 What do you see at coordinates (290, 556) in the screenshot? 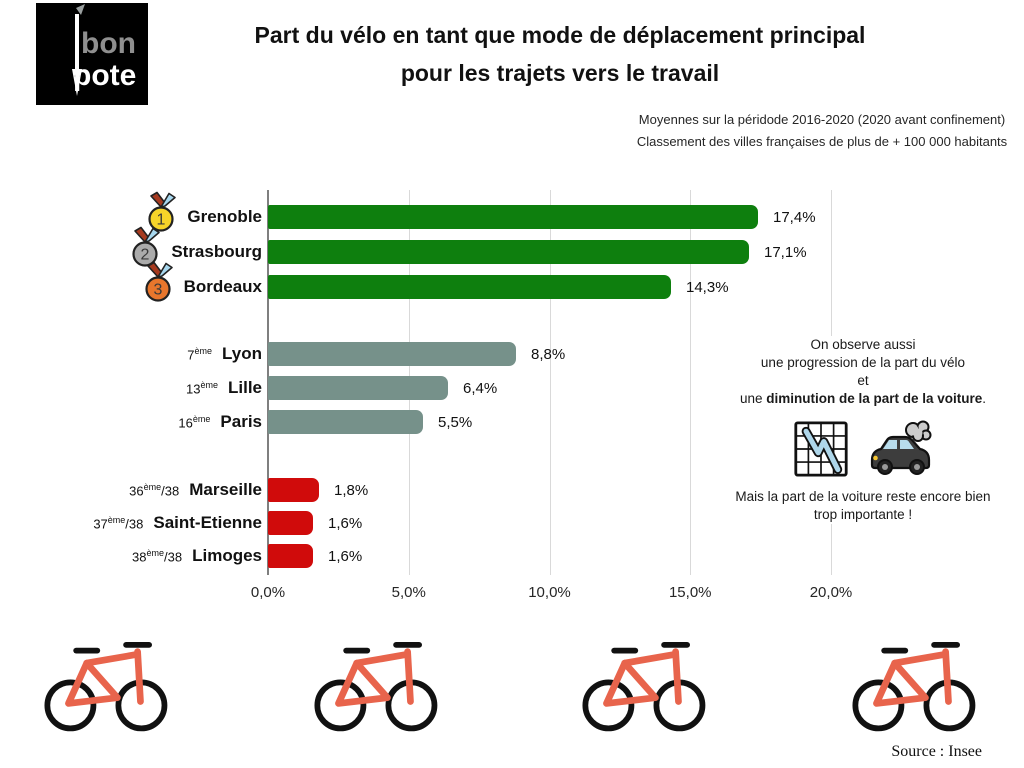
I see `bar-limoges` at bounding box center [290, 556].